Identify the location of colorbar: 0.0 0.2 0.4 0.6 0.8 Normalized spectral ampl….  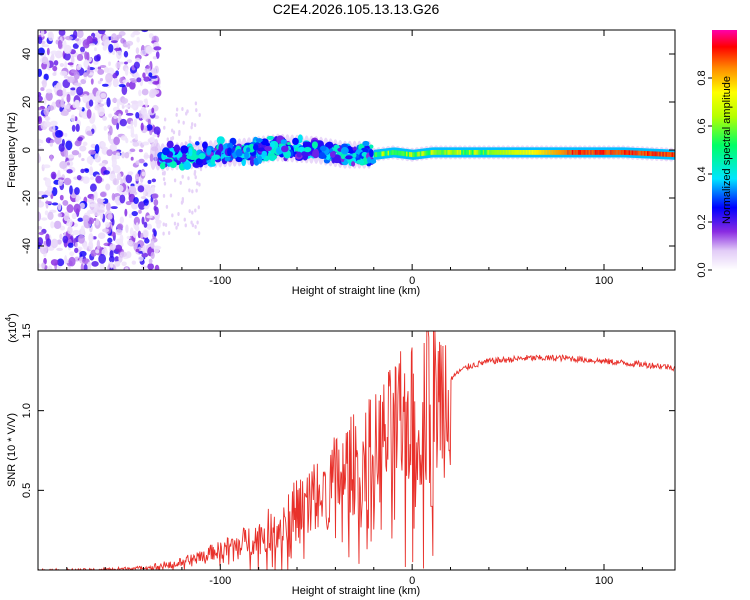
(716, 154).